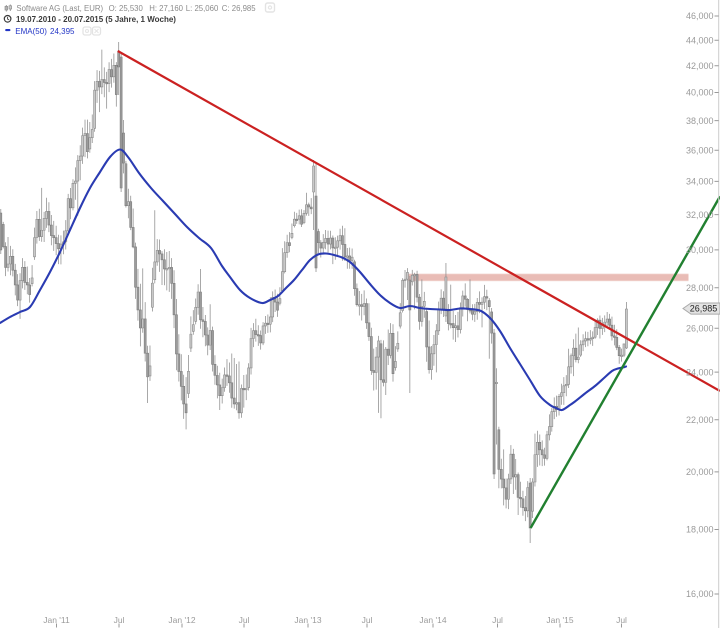  What do you see at coordinates (700, 594) in the screenshot?
I see `svg-text: 16,000` at bounding box center [700, 594].